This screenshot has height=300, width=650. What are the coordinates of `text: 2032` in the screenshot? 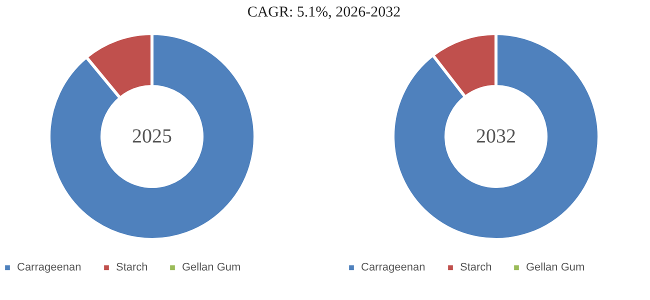 It's located at (496, 137).